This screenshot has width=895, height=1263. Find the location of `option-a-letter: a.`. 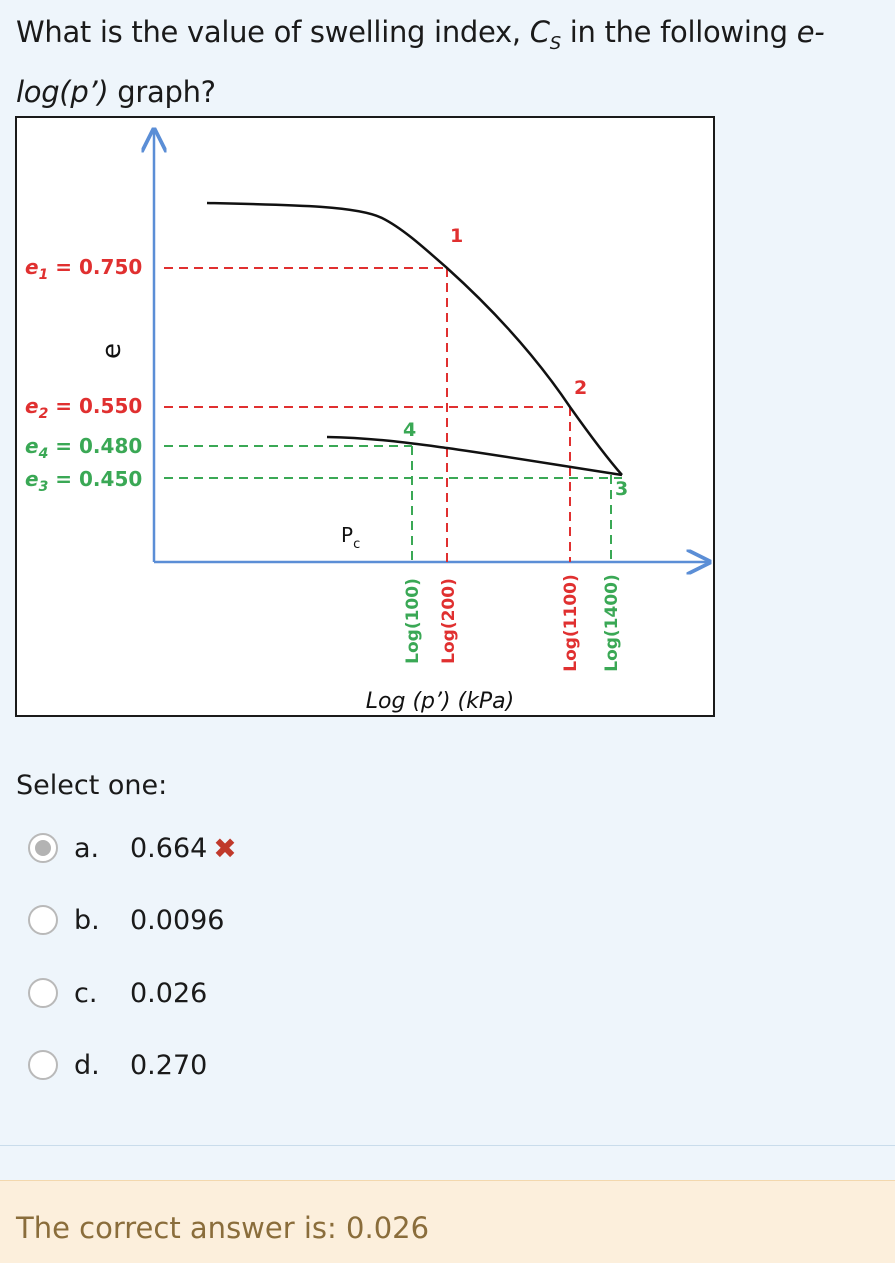

option-a-letter: a. is located at coordinates (87, 848).